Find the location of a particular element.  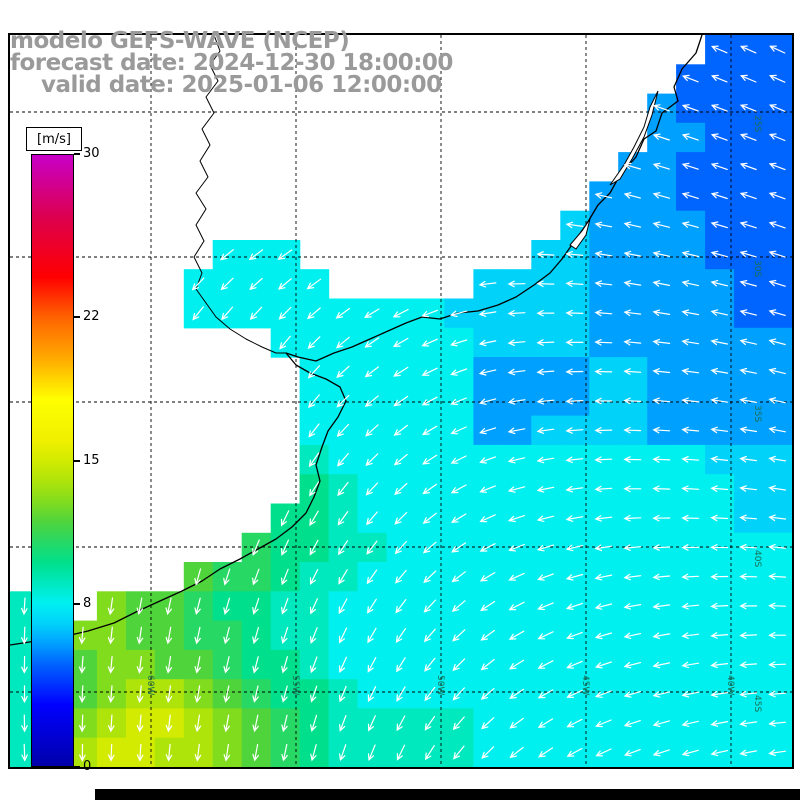

longitude-label: 40W is located at coordinates (730, 685).